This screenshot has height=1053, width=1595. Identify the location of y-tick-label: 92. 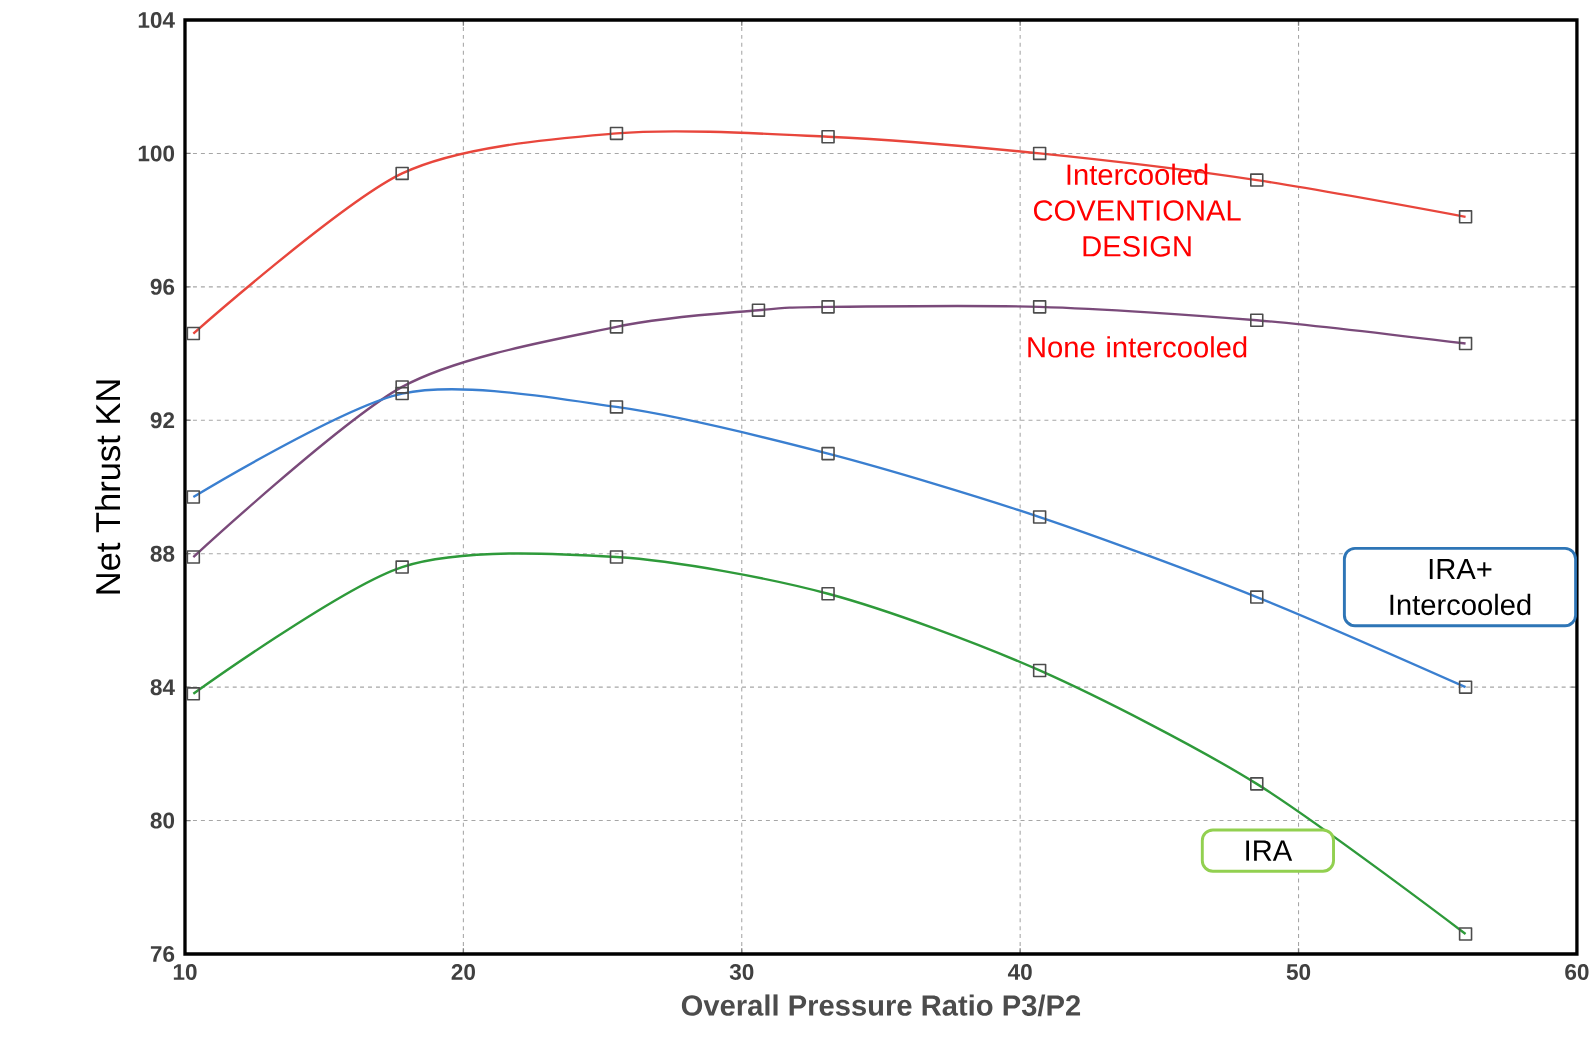
(162, 420).